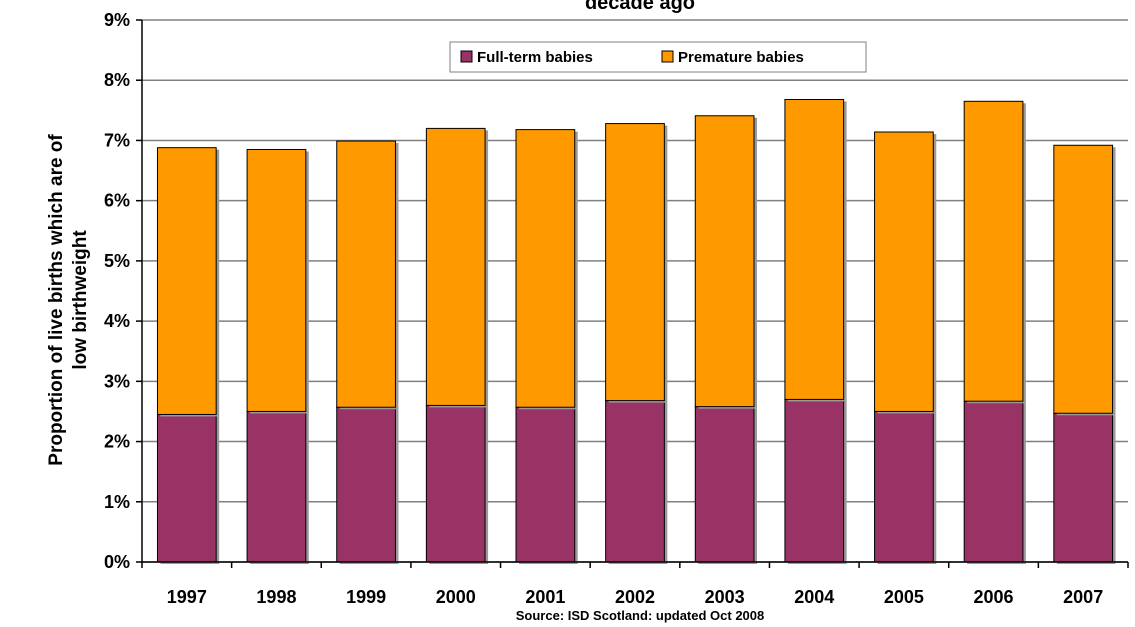 This screenshot has width=1135, height=627. What do you see at coordinates (117, 140) in the screenshot?
I see `y-tick-label: 7%` at bounding box center [117, 140].